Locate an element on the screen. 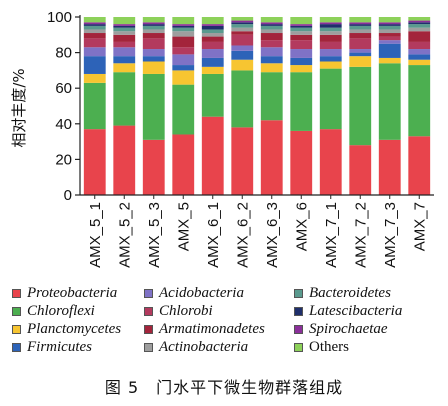  legend-item: Others is located at coordinates (321, 347).